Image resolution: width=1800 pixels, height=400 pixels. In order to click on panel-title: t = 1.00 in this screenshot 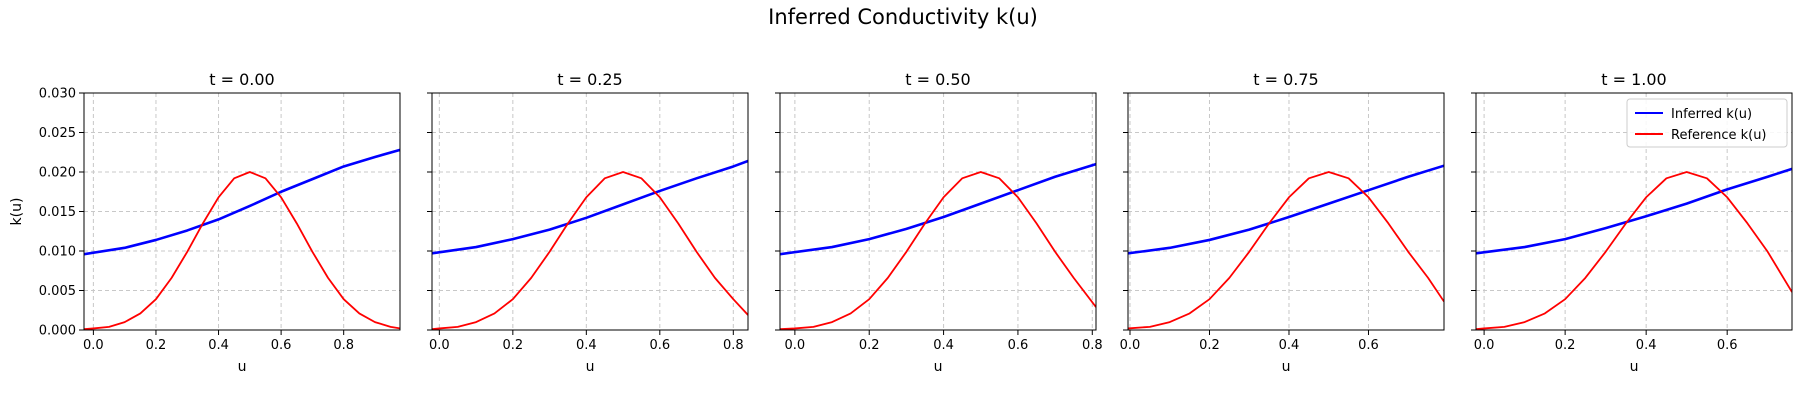, I will do `click(1633, 79)`.